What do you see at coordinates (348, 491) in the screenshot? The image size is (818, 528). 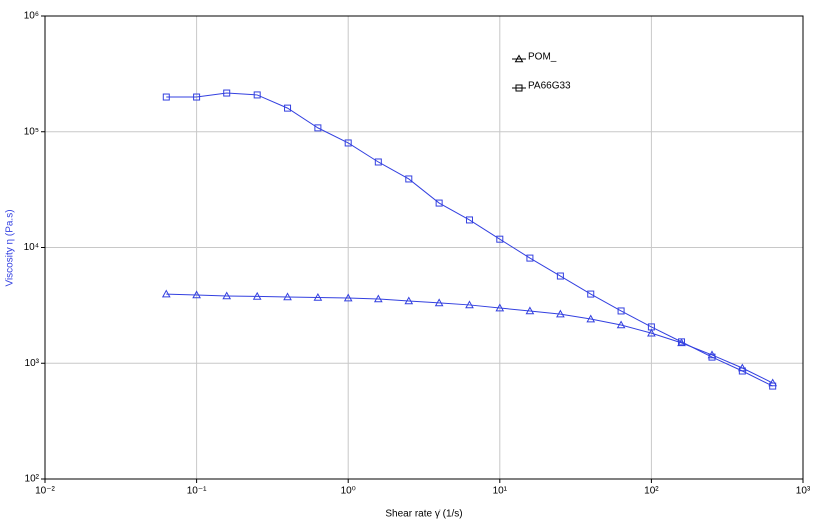 I see `x-tick-label: 10⁰` at bounding box center [348, 491].